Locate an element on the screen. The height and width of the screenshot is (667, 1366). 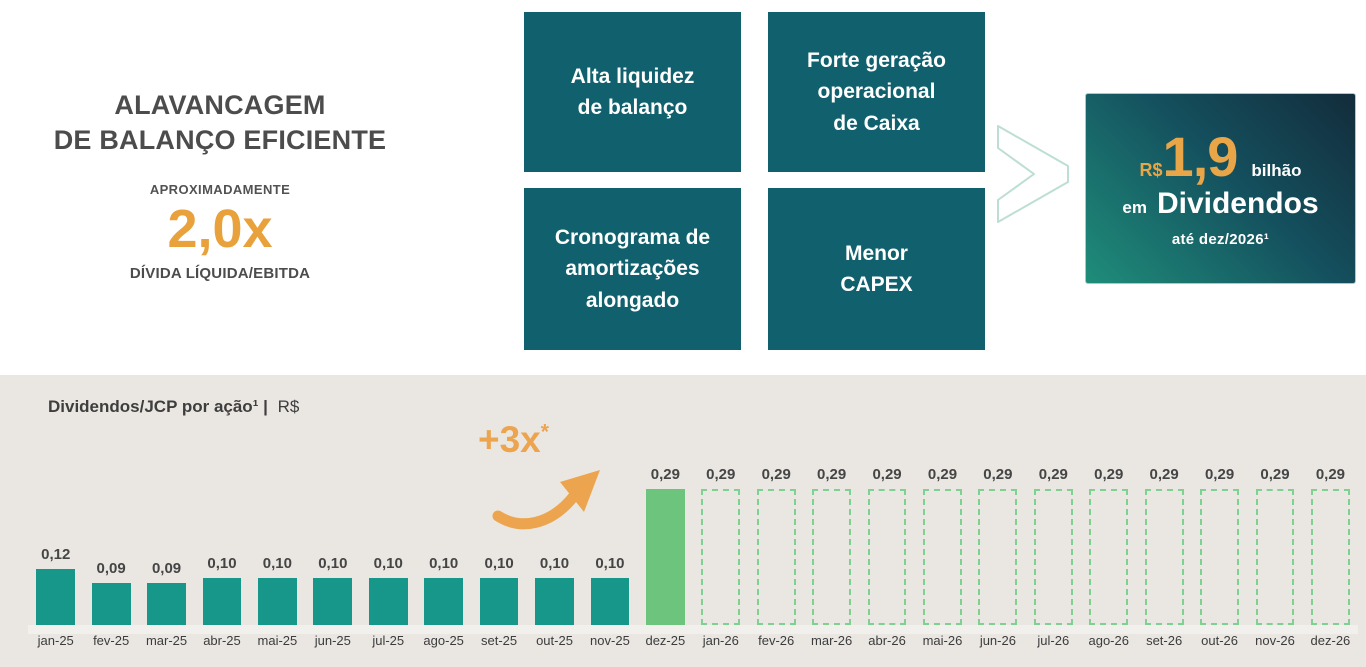
dividends-amount-line: R$ 1,9 bilhão is located at coordinates (1221, 157).